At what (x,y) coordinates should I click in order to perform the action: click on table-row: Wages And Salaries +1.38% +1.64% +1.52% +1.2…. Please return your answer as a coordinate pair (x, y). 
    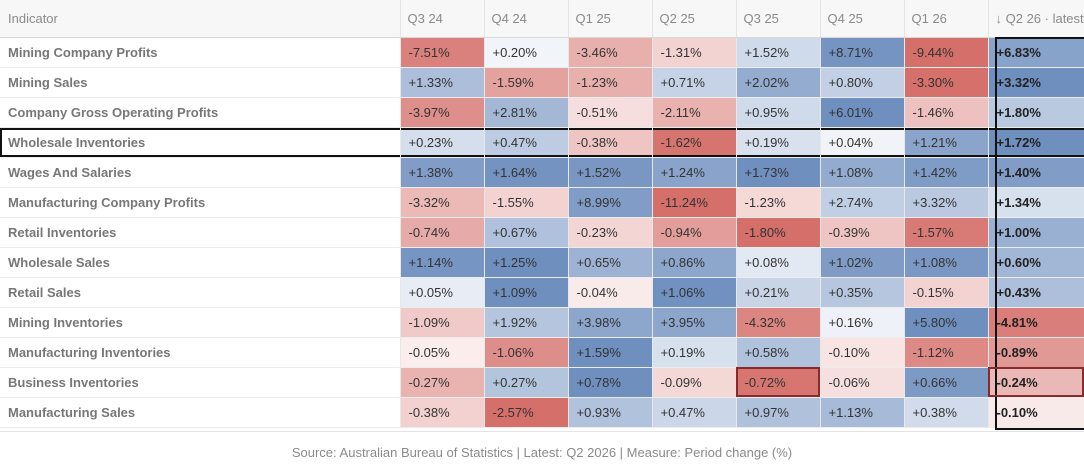
    Looking at the image, I should click on (542, 172).